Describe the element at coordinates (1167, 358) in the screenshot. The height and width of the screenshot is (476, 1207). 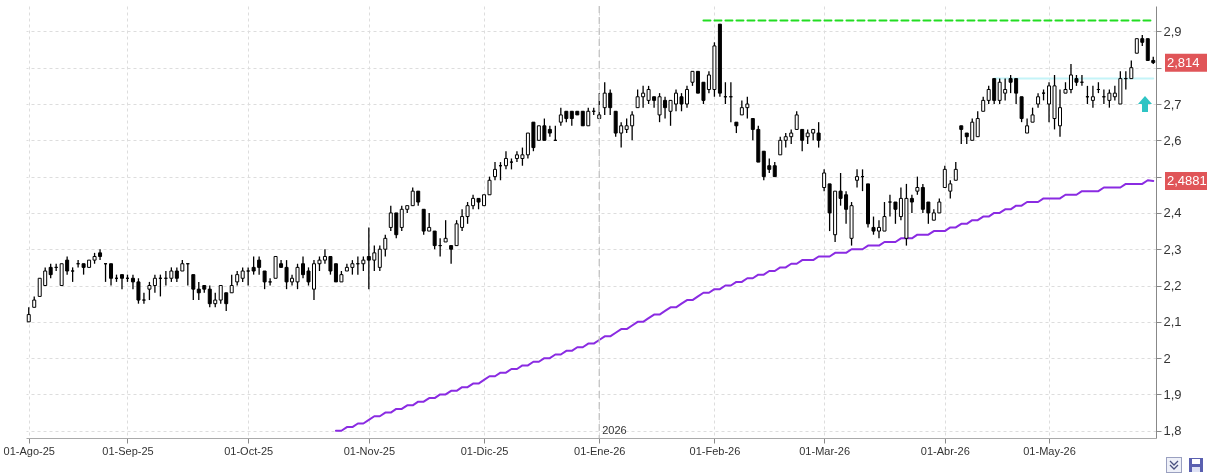
I see `y-tick-label: 2` at that location.